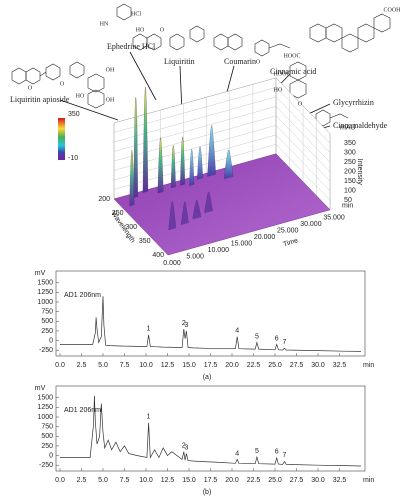 The width and height of the screenshot is (415, 500). I want to click on z-tick-label: 50, so click(348, 200).